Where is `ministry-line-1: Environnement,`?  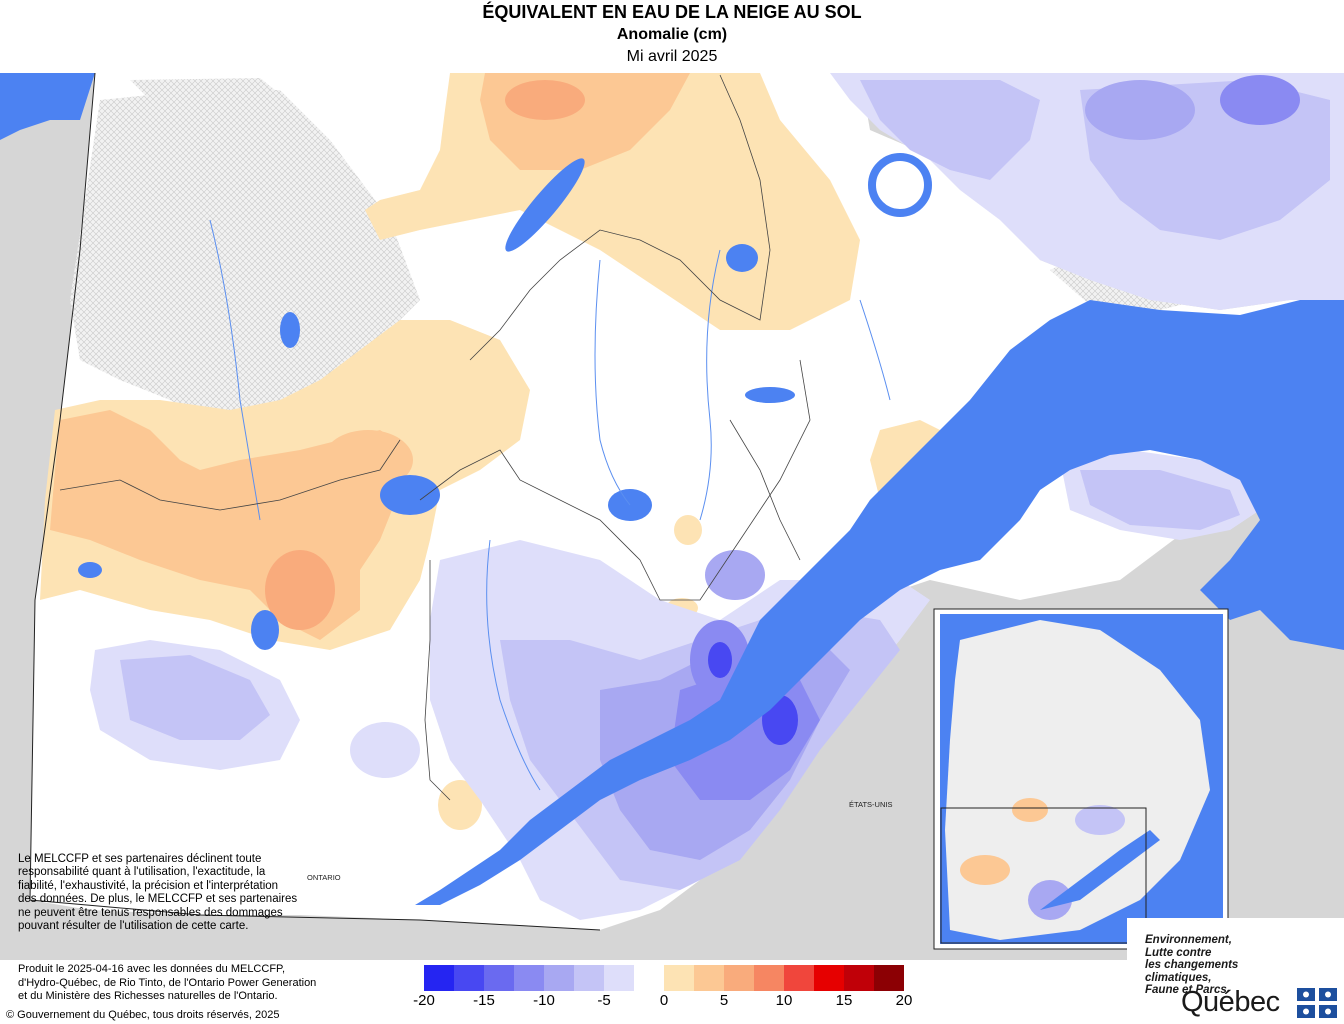 ministry-line-1: Environnement, is located at coordinates (1188, 940).